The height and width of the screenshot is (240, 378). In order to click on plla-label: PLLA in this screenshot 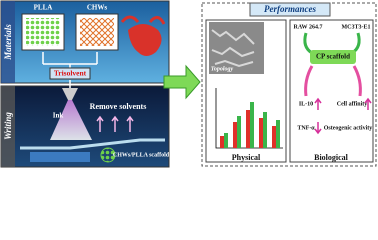, I will do `click(43, 8)`.